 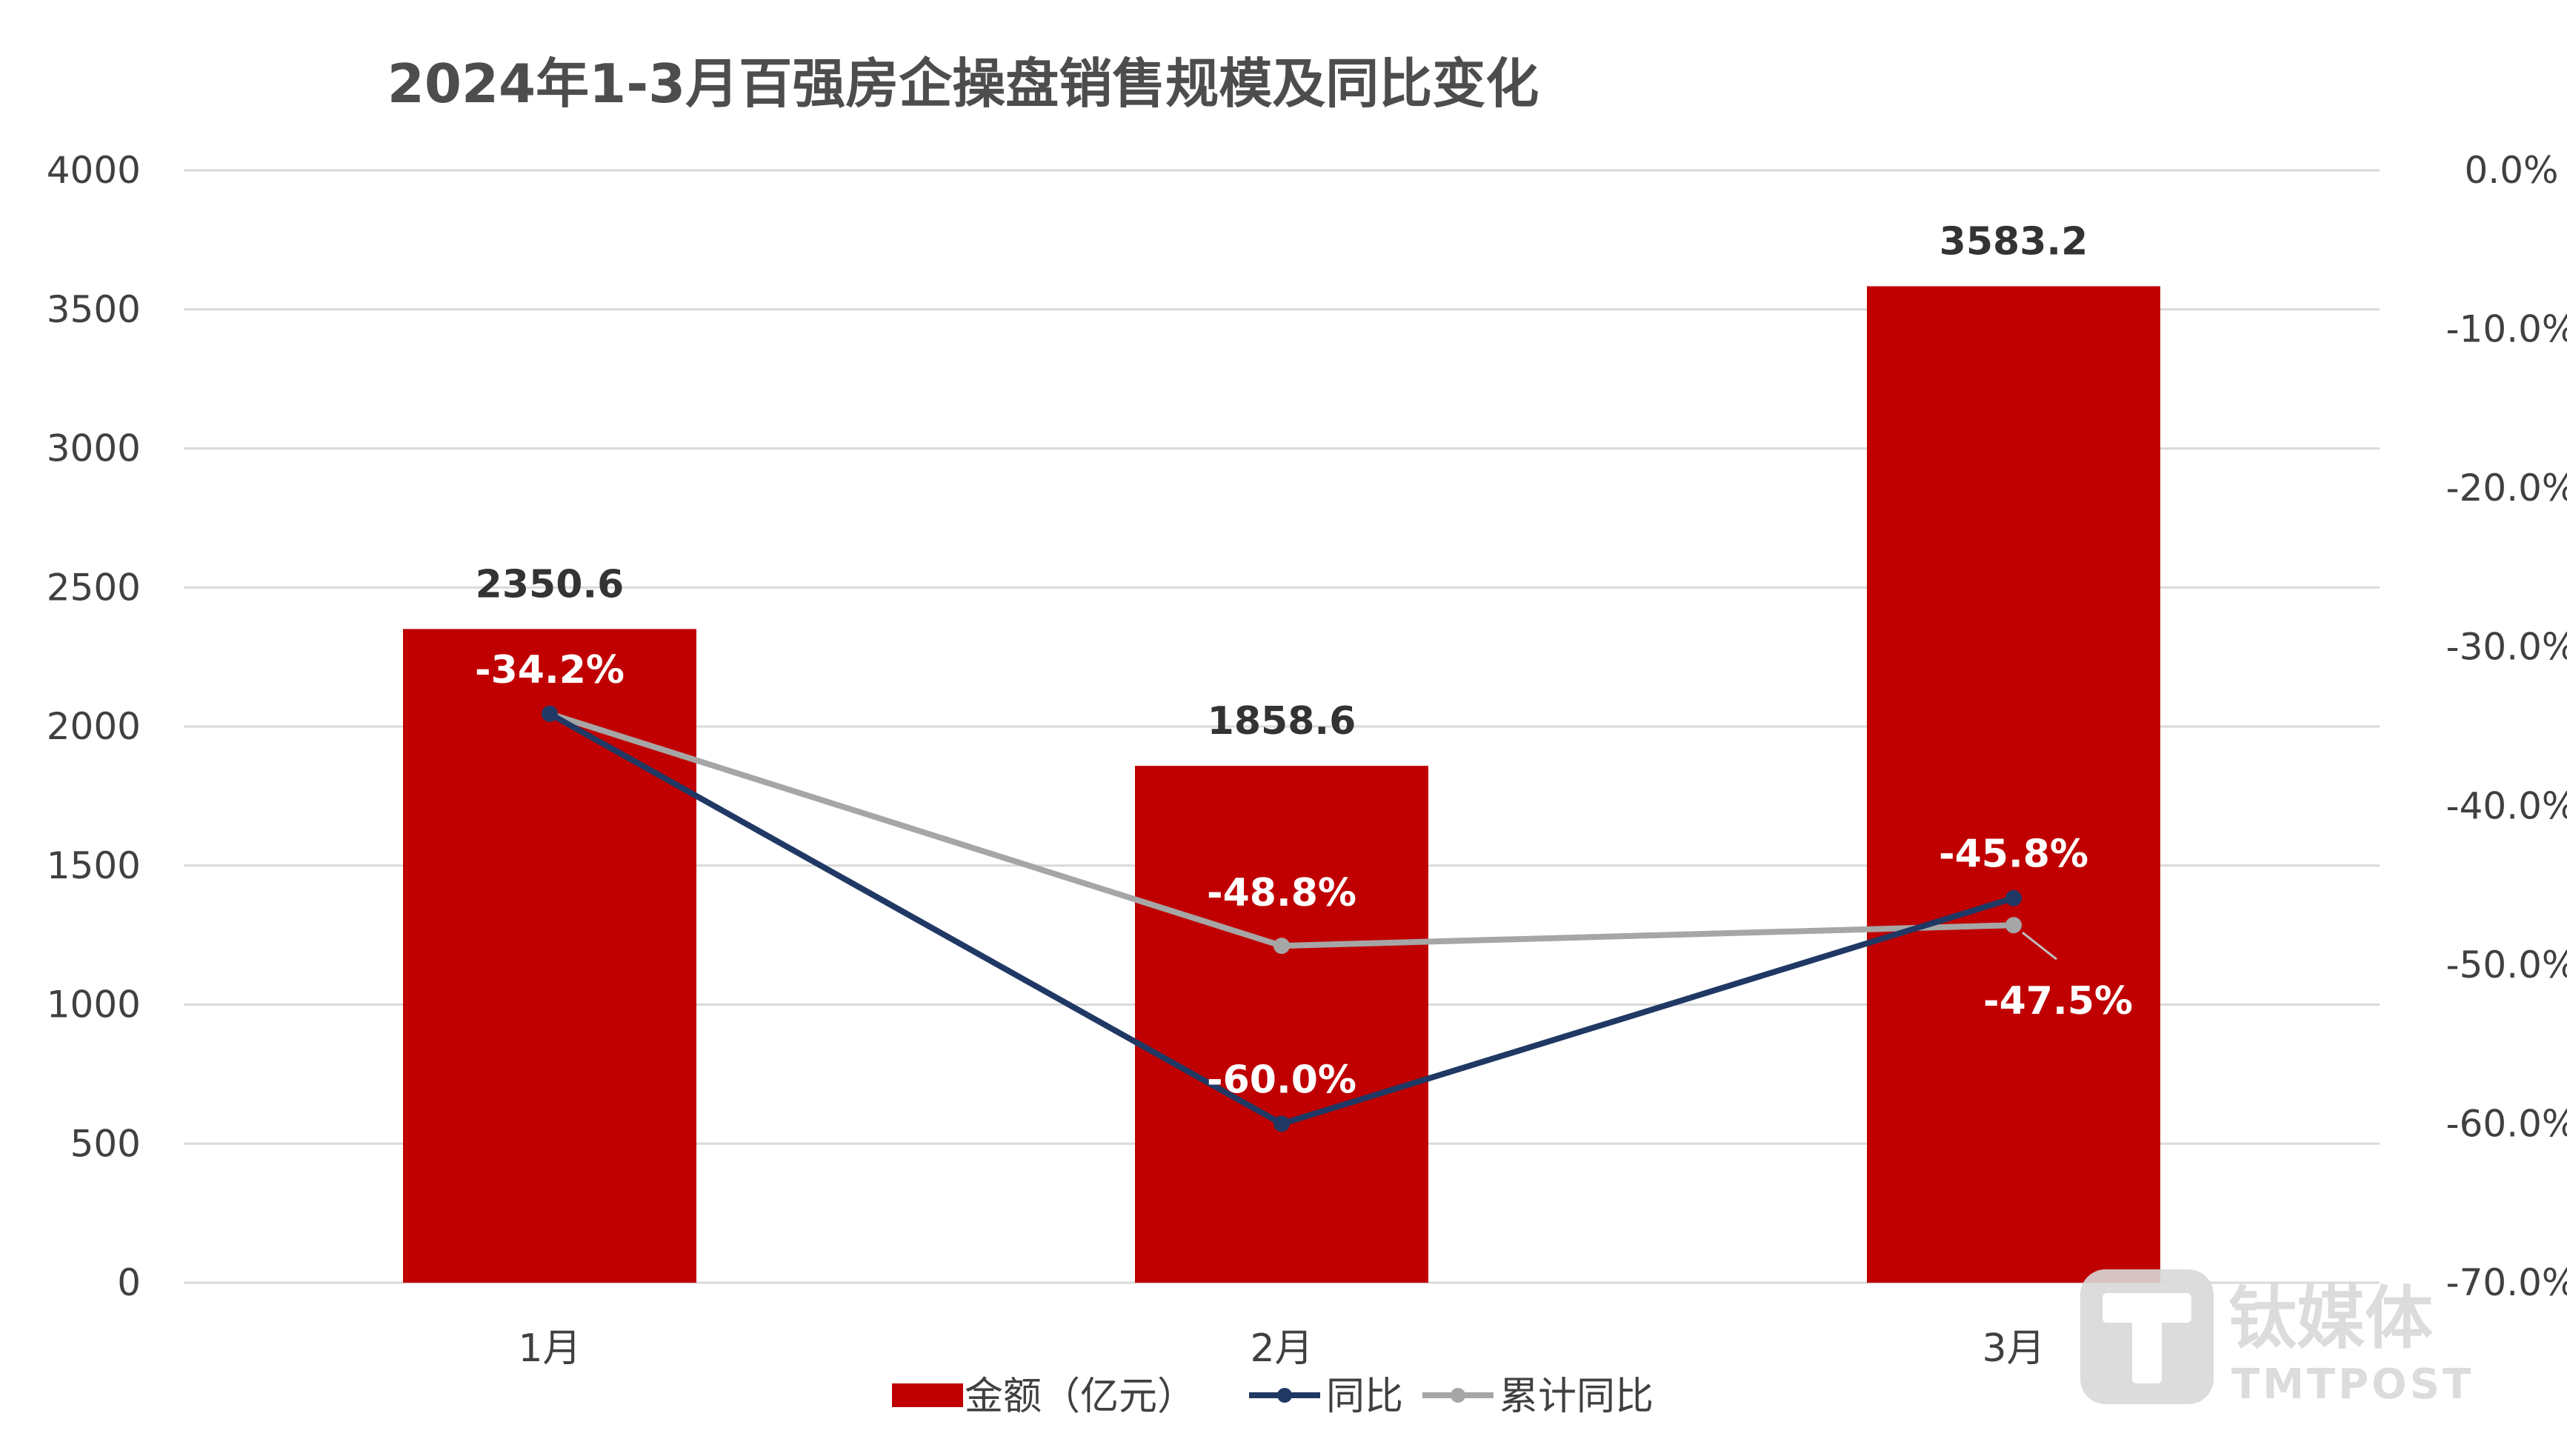 I want to click on watermark-brand-en: TMTPOST, so click(x=2352, y=1384).